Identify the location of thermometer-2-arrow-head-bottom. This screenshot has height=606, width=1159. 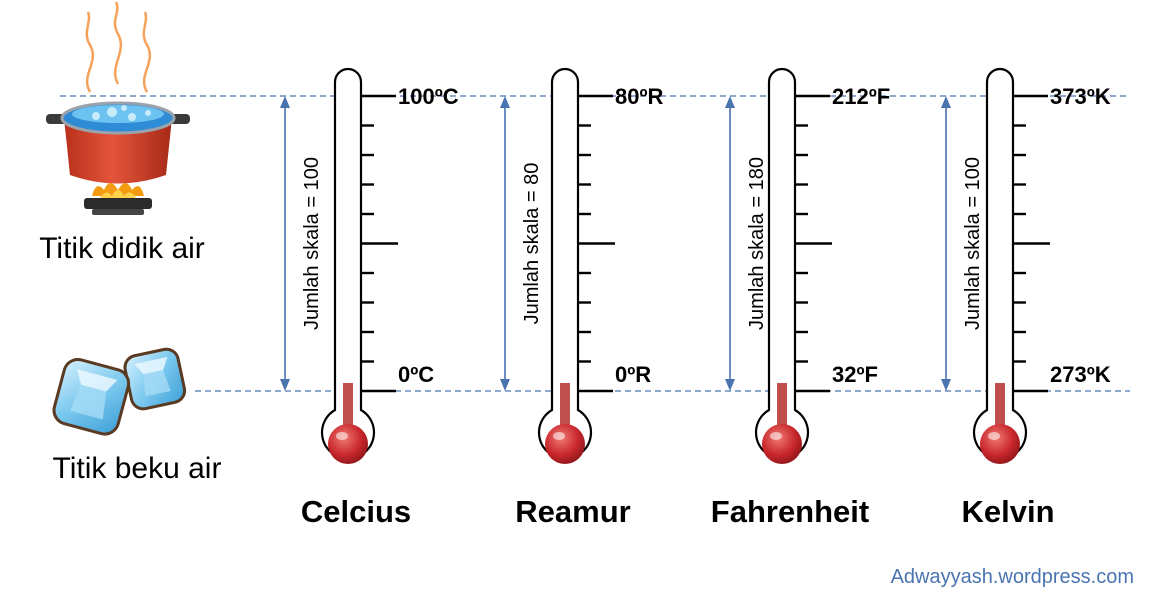
(730, 385).